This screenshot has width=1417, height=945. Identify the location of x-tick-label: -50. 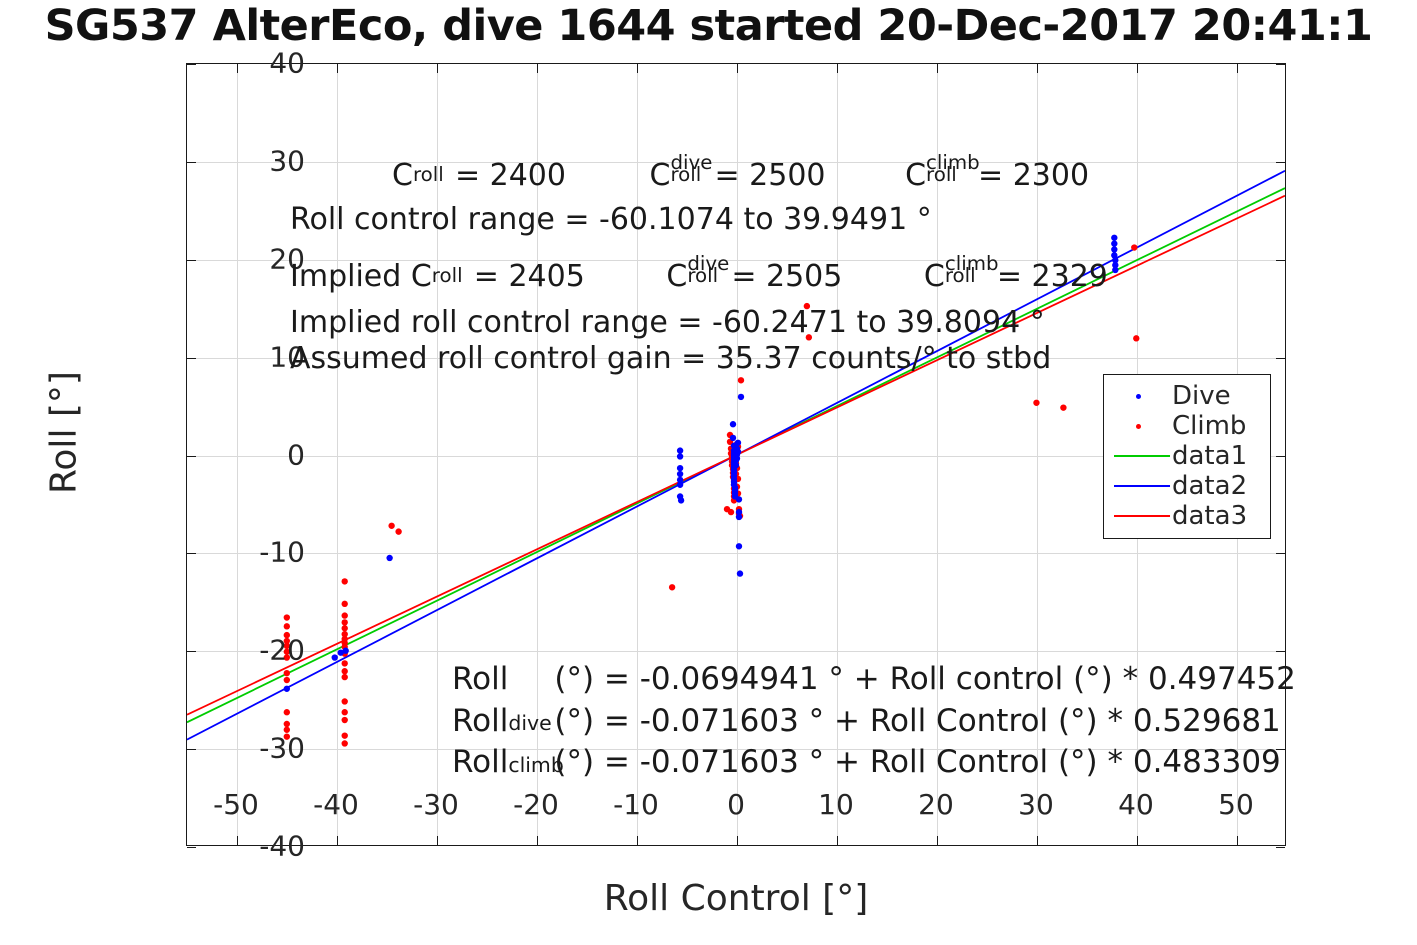
(236, 804).